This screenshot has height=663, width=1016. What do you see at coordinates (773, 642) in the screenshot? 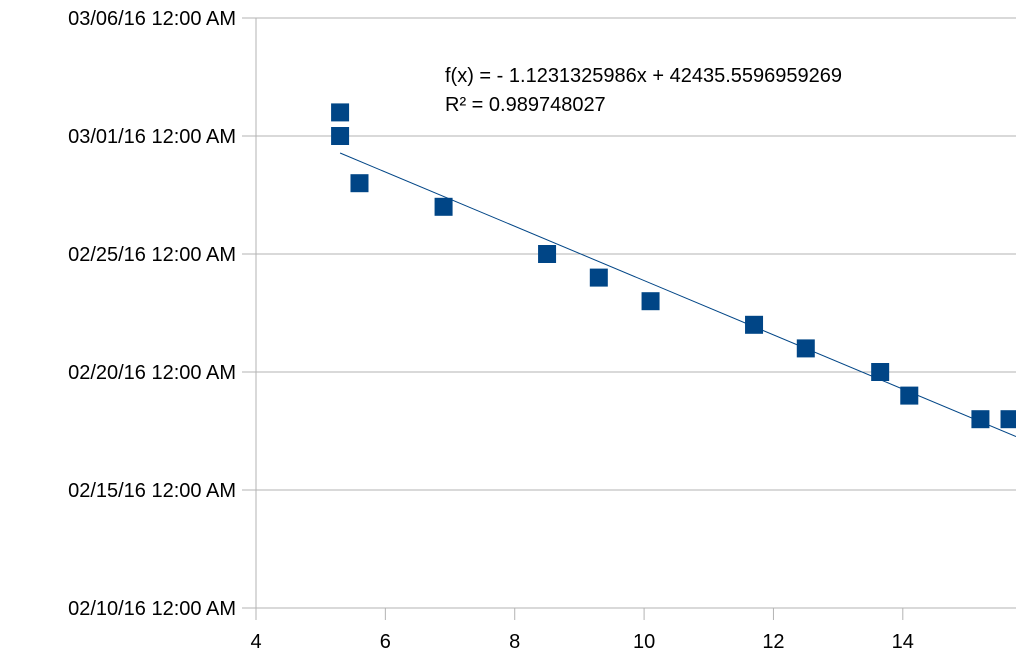
I see `x-tick-label: 12` at bounding box center [773, 642].